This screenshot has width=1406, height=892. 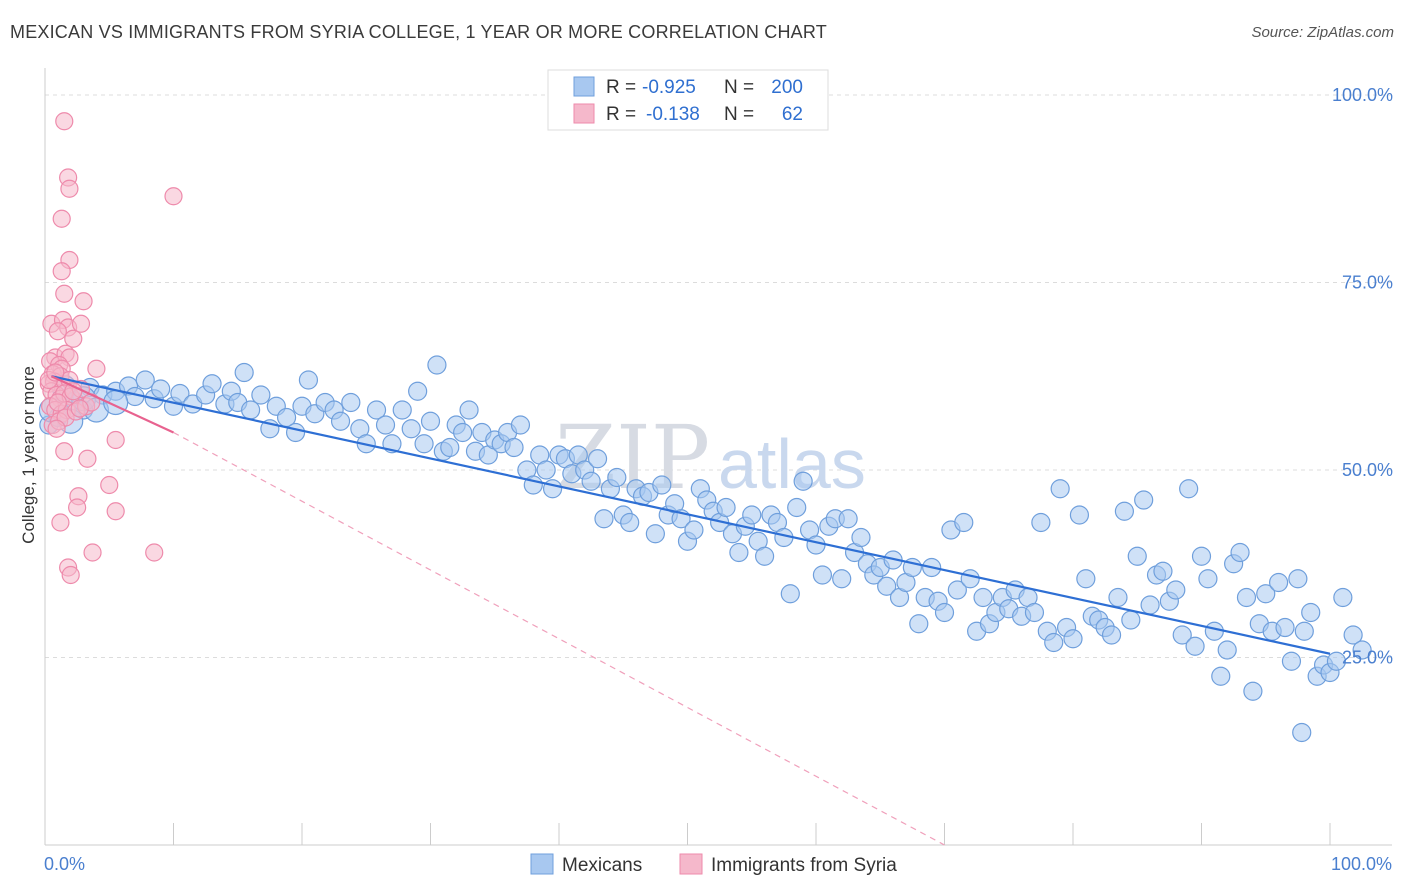 What do you see at coordinates (792, 464) in the screenshot?
I see `watermark-atlas: atlas` at bounding box center [792, 464].